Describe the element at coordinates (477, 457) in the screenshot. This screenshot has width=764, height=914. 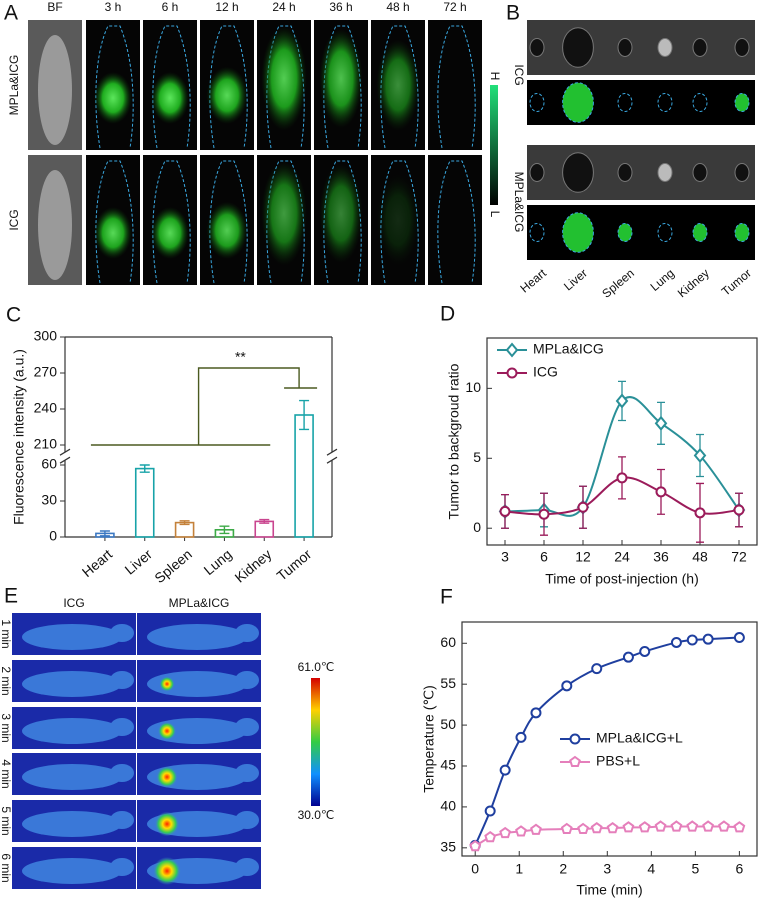
I see `y-tick-label: 5` at that location.